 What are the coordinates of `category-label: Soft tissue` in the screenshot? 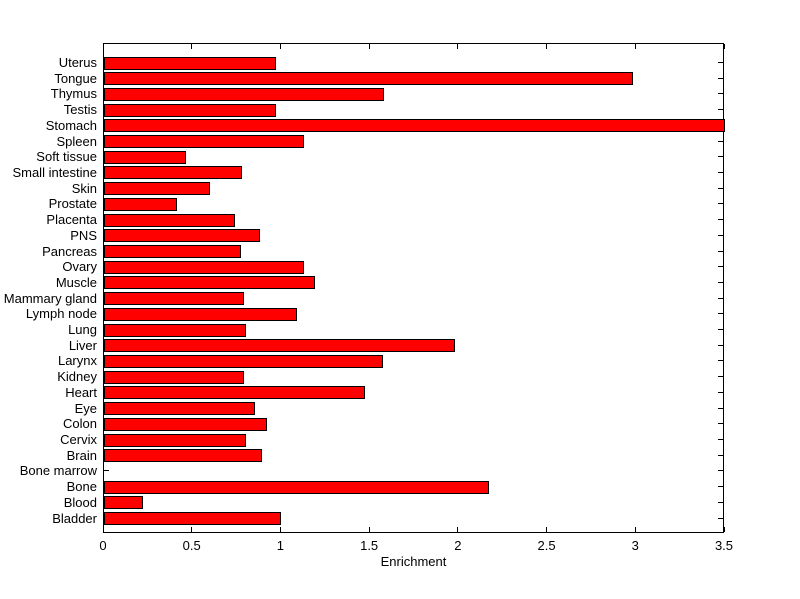 It's located at (66, 157).